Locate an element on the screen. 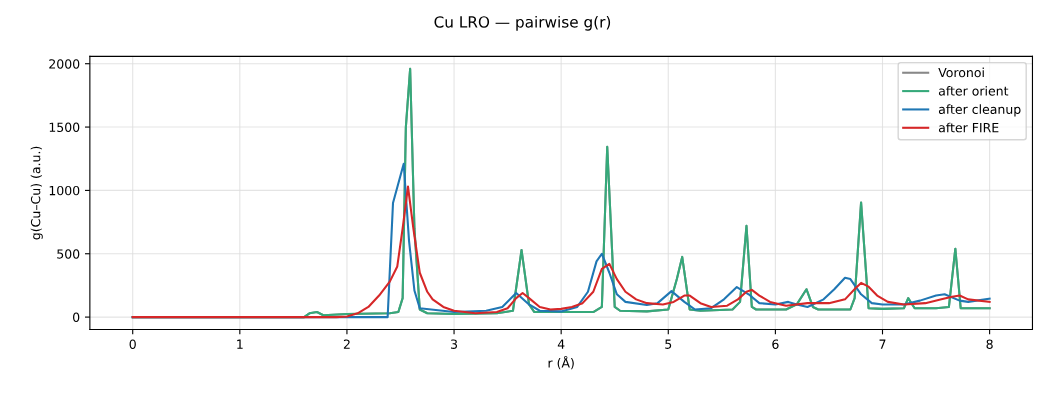 This screenshot has width=1045, height=397. y-tick-label: 1500 is located at coordinates (64, 127).